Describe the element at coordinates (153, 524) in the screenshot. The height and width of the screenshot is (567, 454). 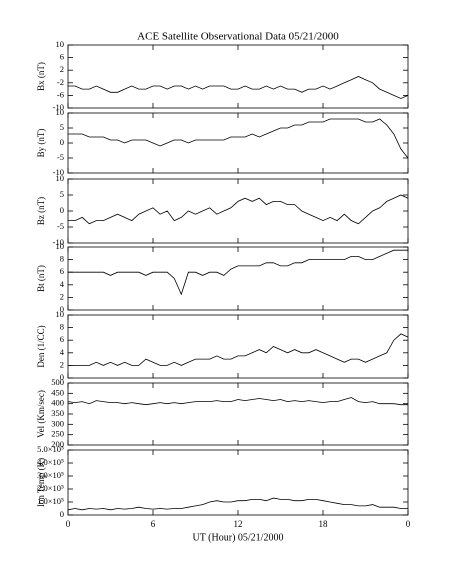
I see `x-tick-label: 6` at that location.